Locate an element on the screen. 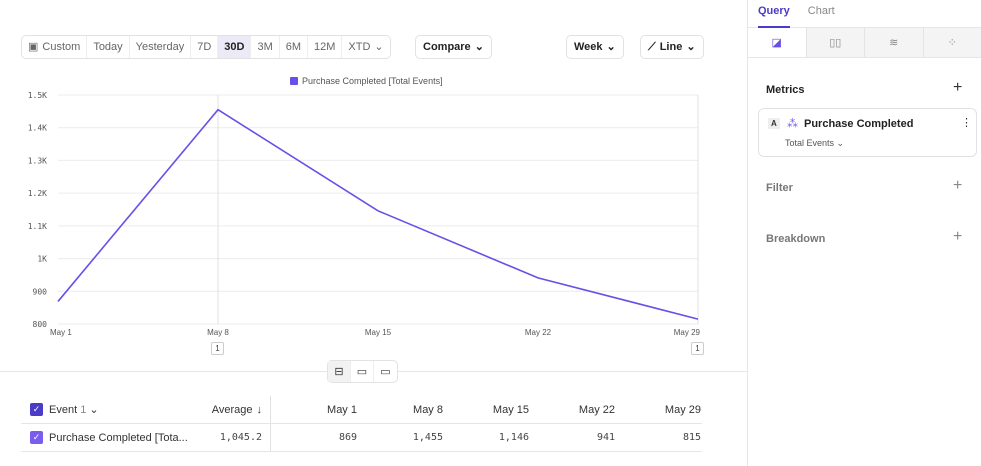  tab-query: Query is located at coordinates (774, 16).